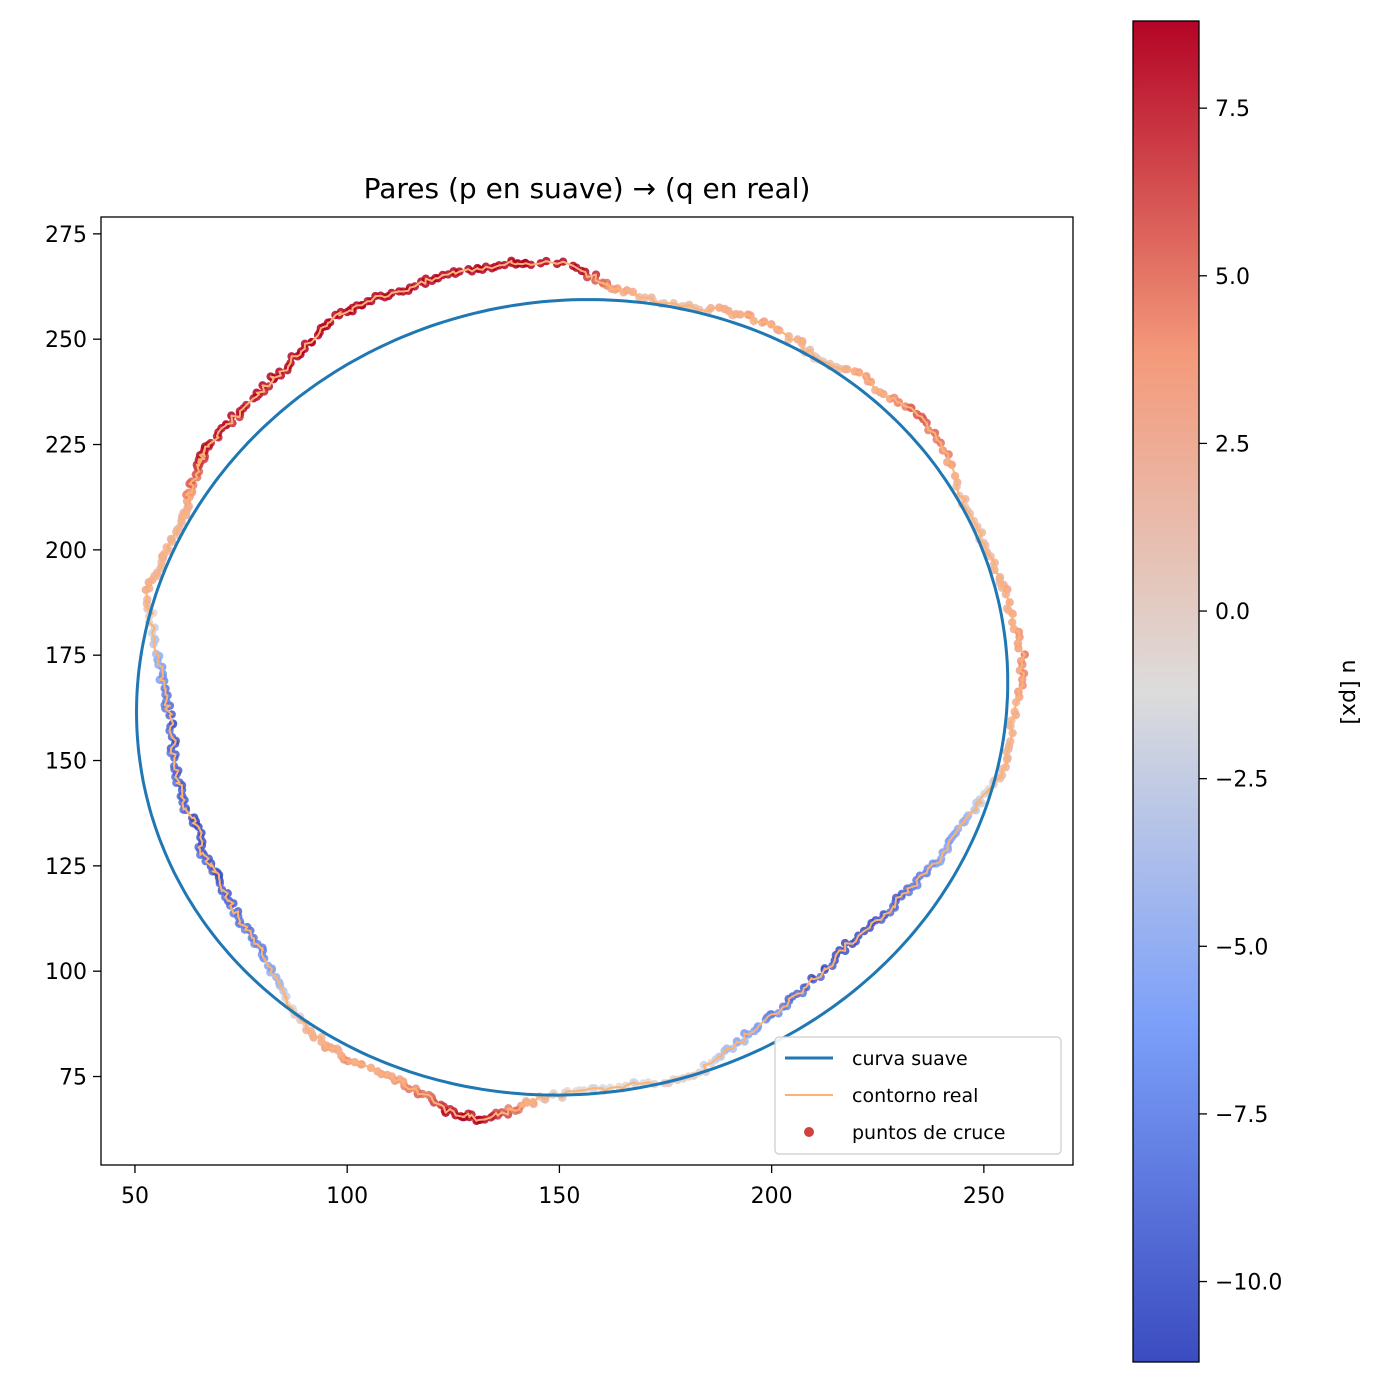  I want to click on colorbar-tick-label: −7.5, so click(1241, 1115).